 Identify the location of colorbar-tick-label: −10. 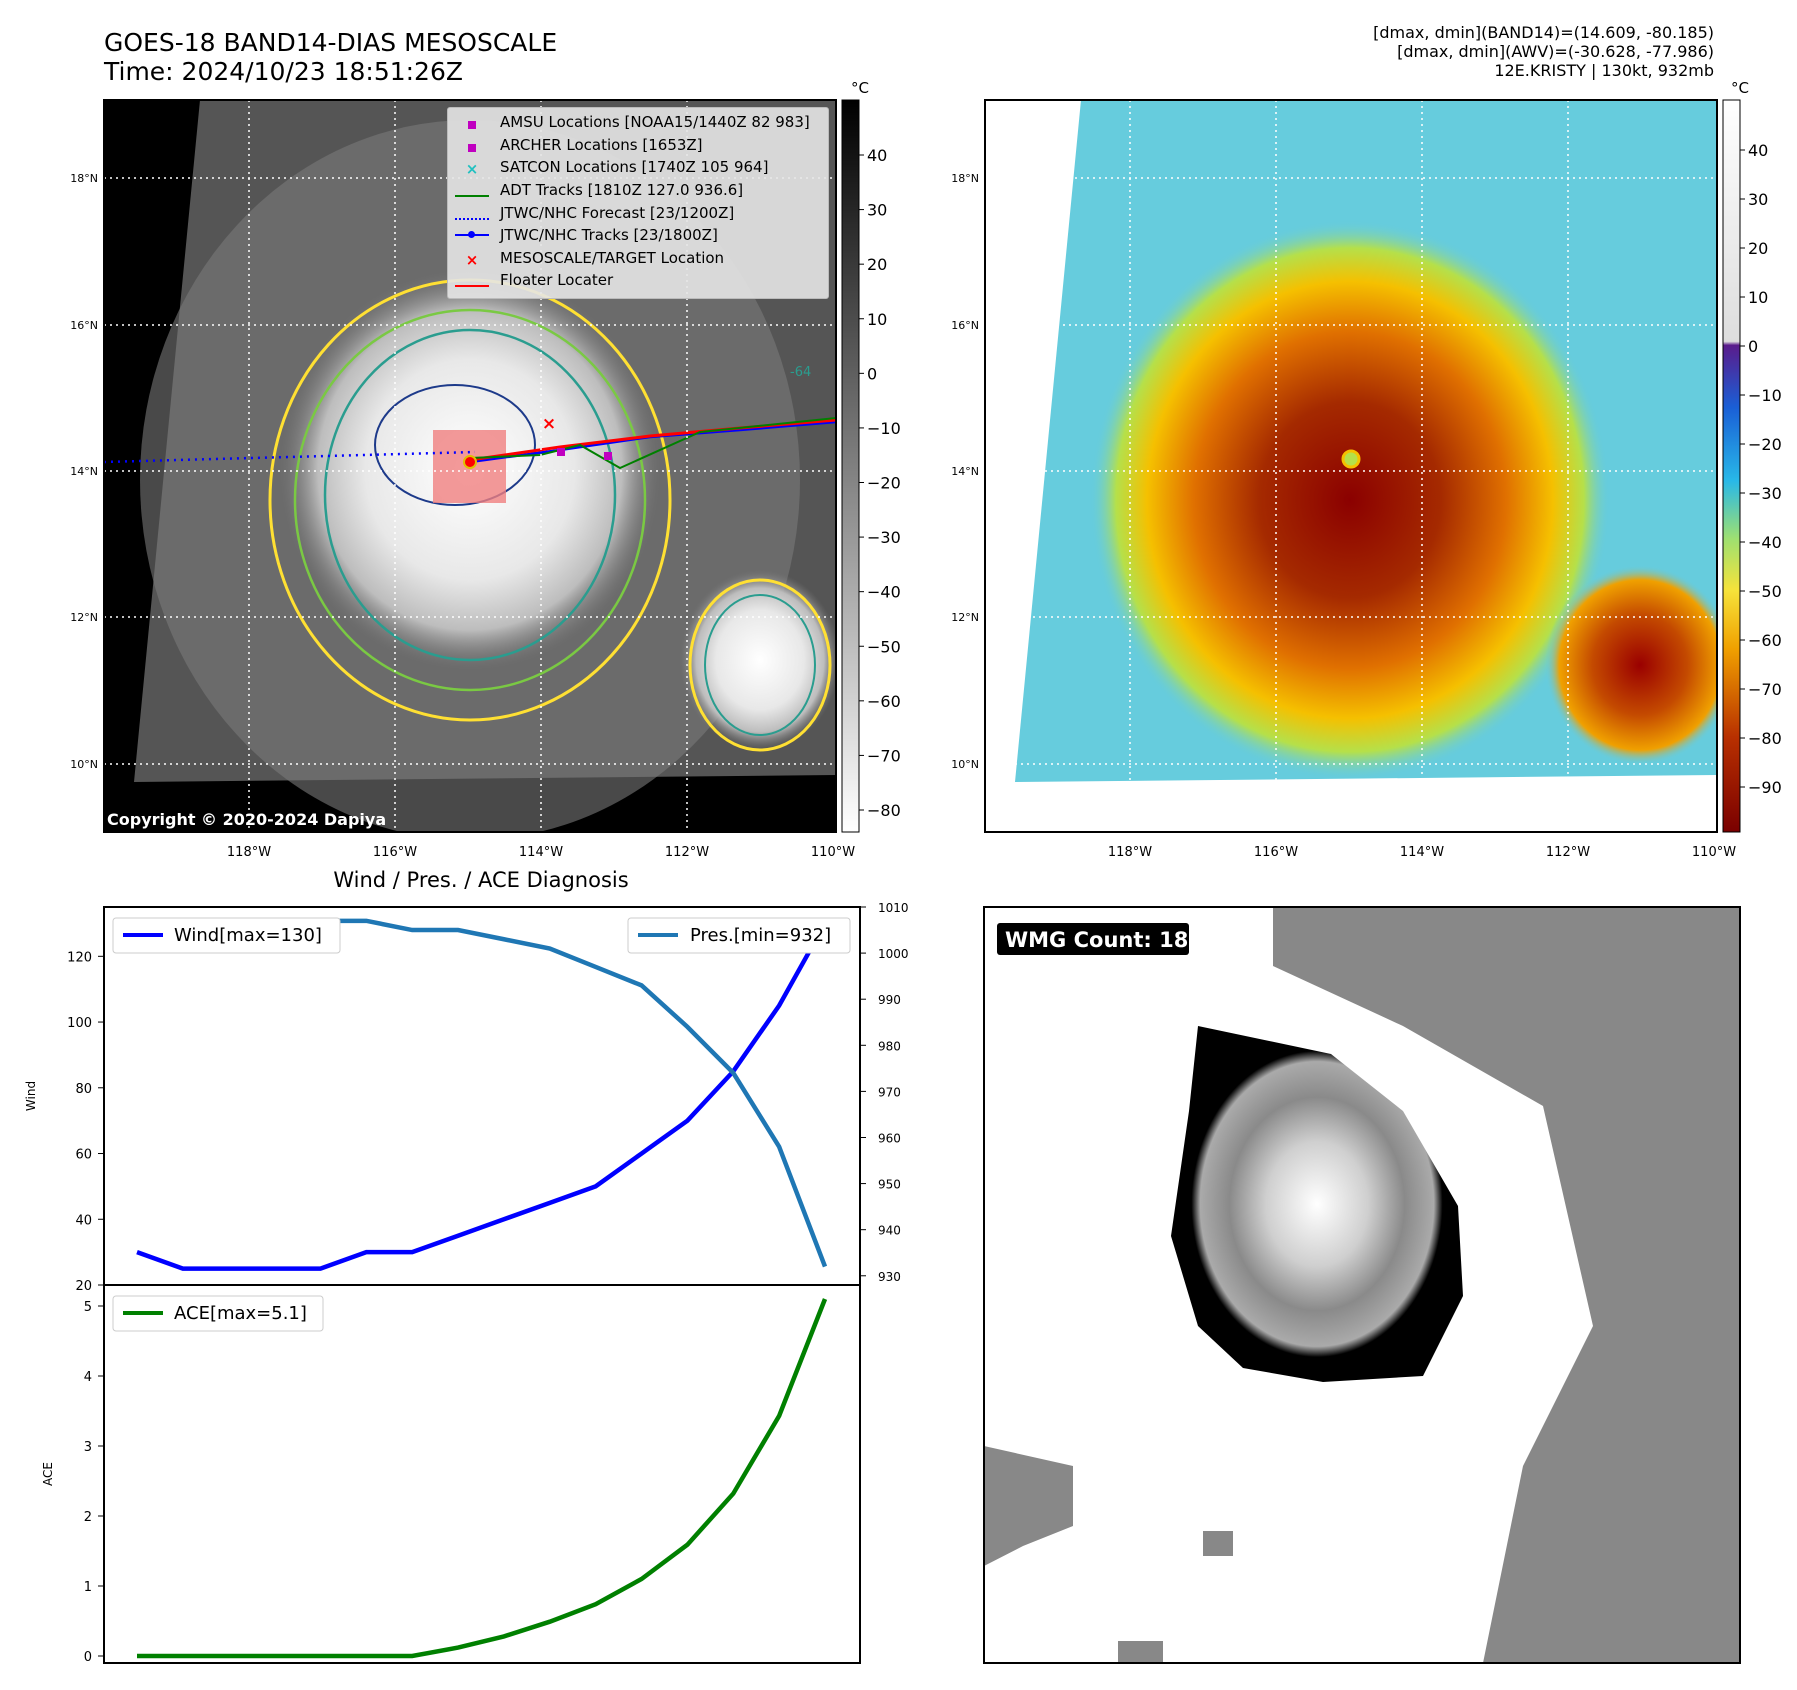
(1765, 395).